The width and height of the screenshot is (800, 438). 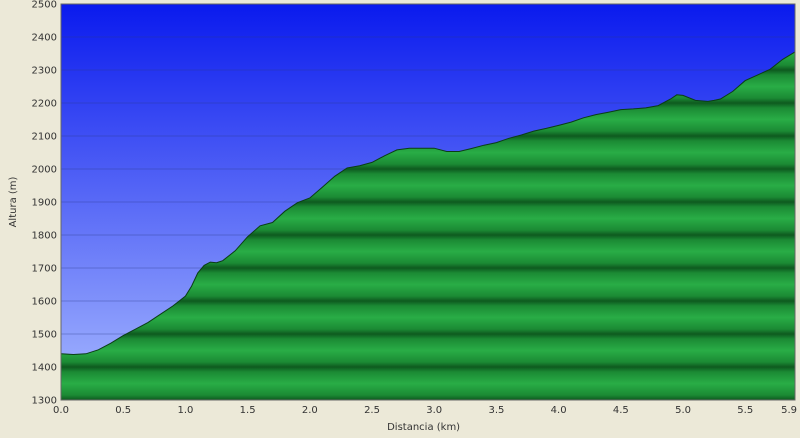 What do you see at coordinates (44, 302) in the screenshot?
I see `y-tick-label: 1600` at bounding box center [44, 302].